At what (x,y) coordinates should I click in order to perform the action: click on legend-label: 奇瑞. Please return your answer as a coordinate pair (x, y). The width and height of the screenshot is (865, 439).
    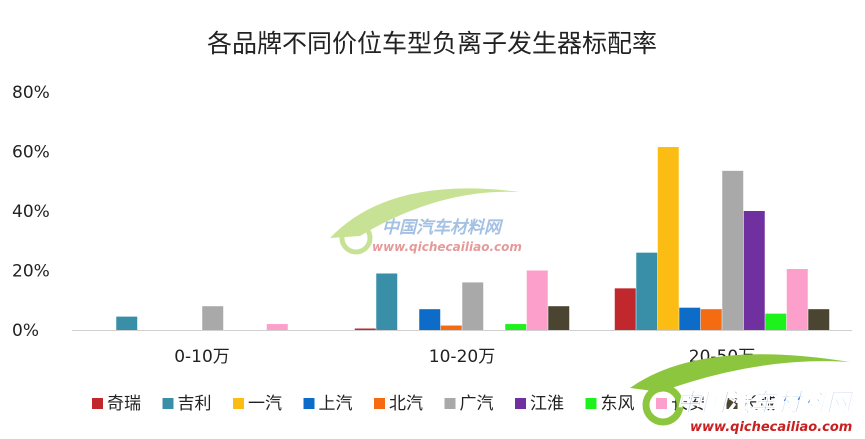
    Looking at the image, I should click on (124, 404).